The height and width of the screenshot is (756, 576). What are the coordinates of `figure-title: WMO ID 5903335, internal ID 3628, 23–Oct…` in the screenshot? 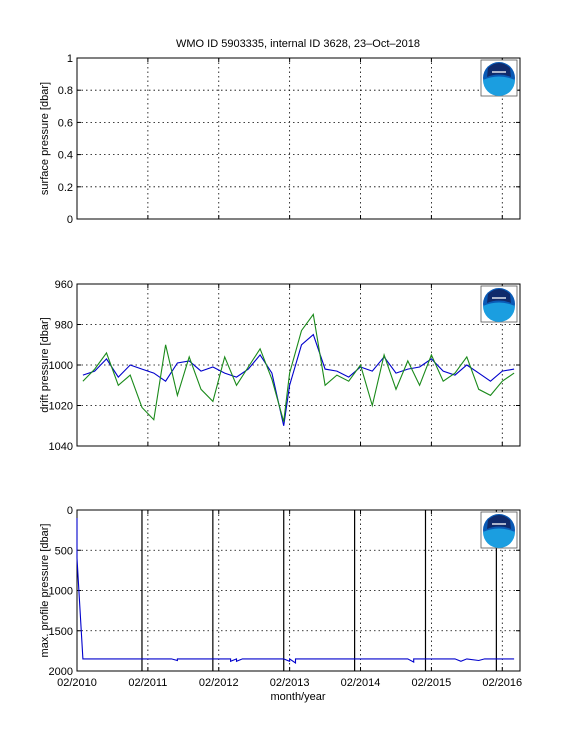 It's located at (298, 44).